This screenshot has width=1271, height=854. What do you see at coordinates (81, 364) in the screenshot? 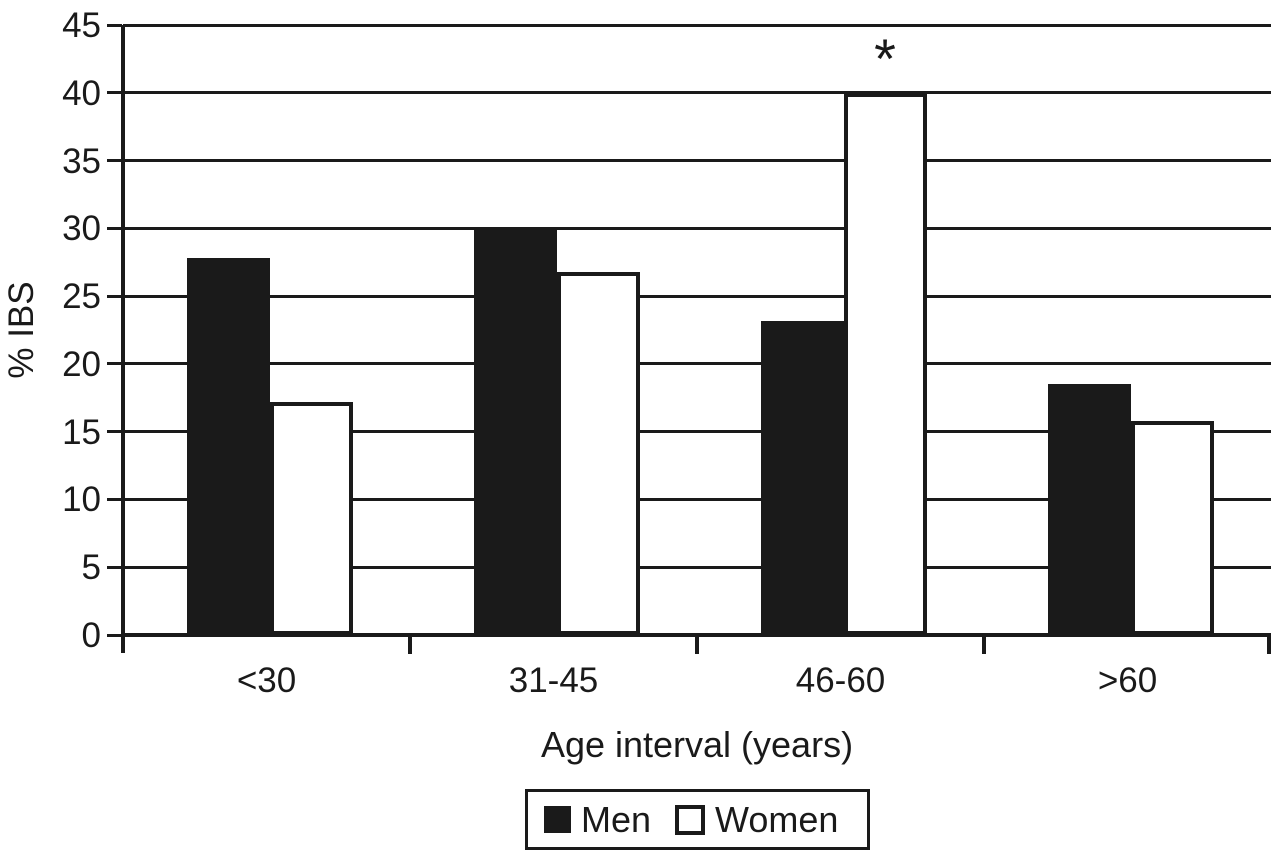
I see `y-tick-label-20: 20` at bounding box center [81, 364].